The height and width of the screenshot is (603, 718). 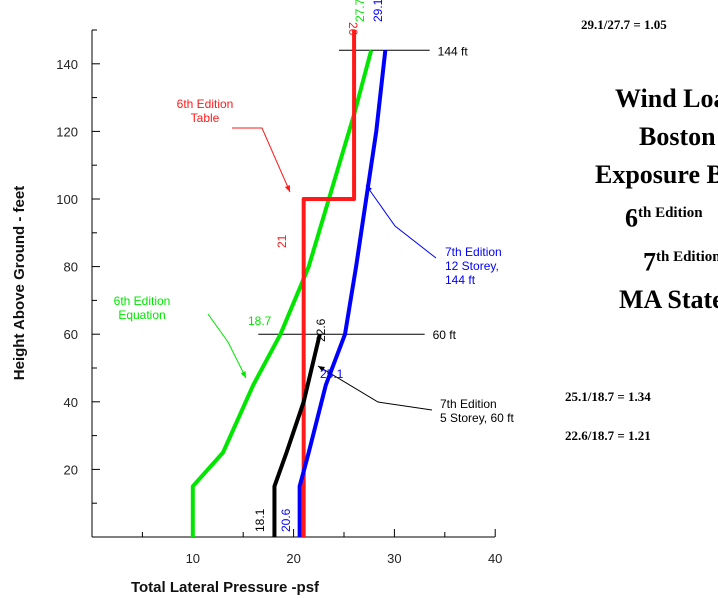 What do you see at coordinates (67, 131) in the screenshot?
I see `y-tick-label: 120` at bounding box center [67, 131].